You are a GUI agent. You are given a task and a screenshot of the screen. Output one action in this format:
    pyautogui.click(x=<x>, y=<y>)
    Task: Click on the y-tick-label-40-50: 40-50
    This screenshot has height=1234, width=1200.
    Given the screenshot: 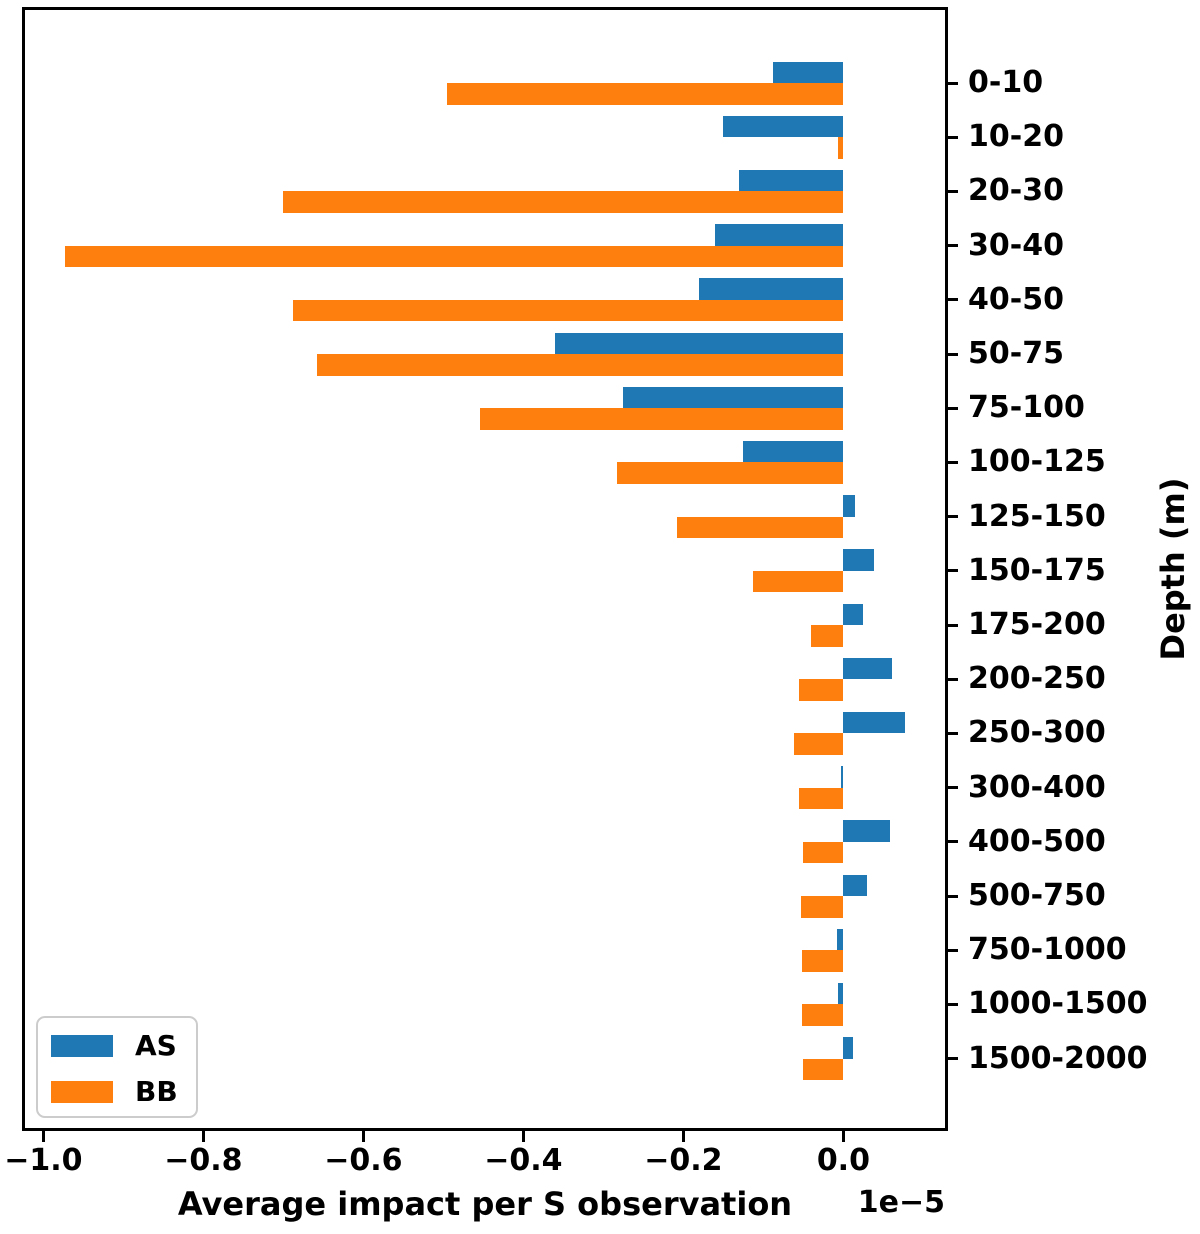 What is the action you would take?
    pyautogui.click(x=1016, y=299)
    